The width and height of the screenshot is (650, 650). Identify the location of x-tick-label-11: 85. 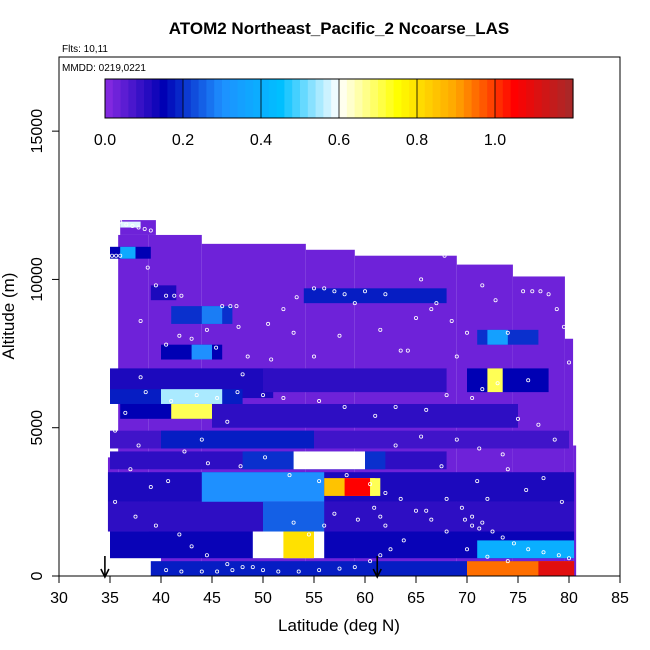
(620, 598).